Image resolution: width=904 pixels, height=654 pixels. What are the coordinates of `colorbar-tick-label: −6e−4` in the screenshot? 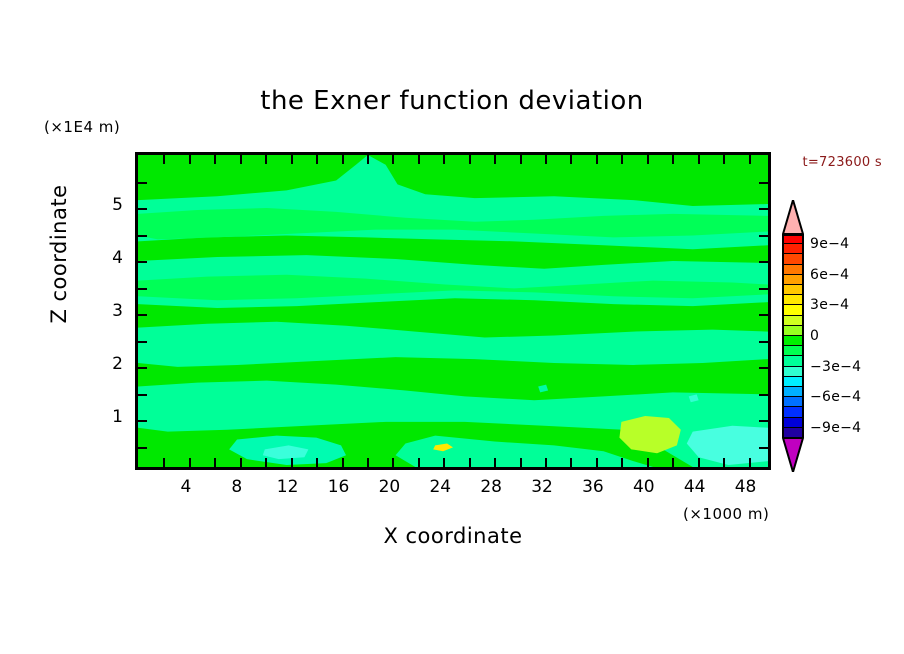 It's located at (836, 397).